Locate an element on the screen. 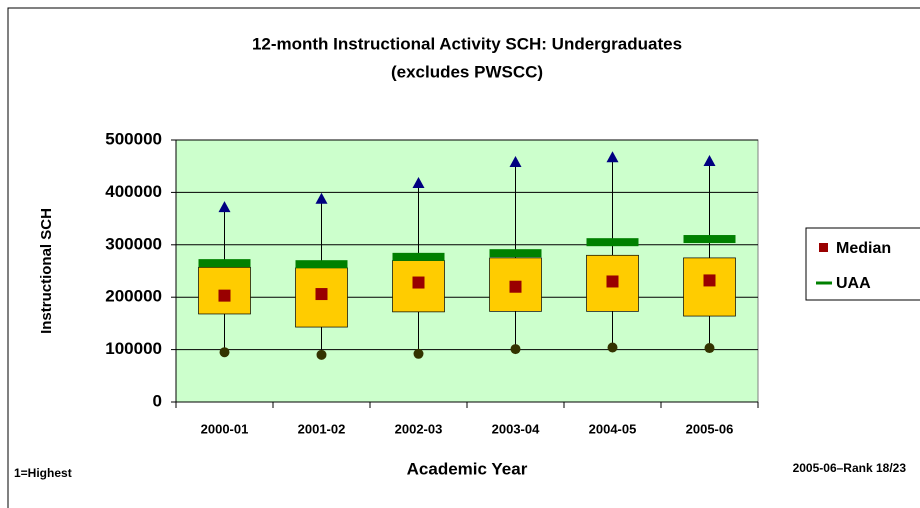 Image resolution: width=920 pixels, height=508 pixels. legend-label: UAA is located at coordinates (853, 283).